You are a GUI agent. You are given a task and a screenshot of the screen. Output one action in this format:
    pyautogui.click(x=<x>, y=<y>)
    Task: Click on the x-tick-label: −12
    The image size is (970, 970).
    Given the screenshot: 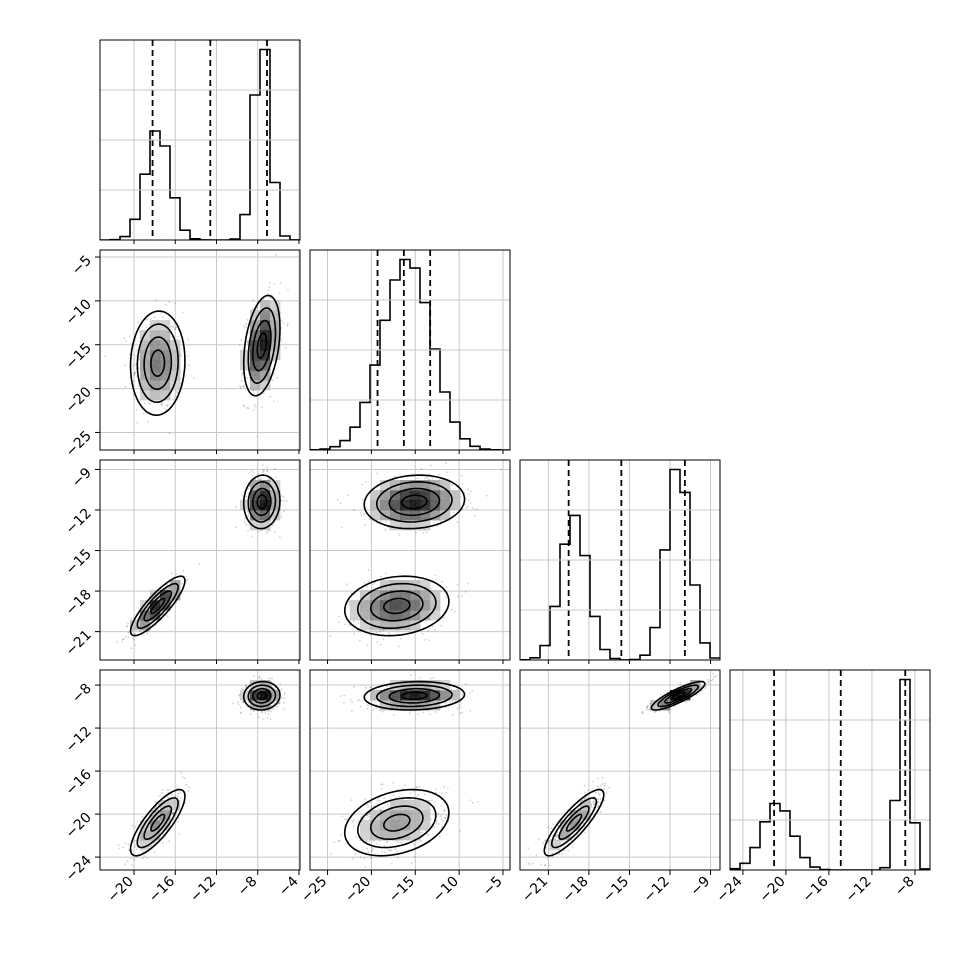 What is the action you would take?
    pyautogui.click(x=203, y=890)
    